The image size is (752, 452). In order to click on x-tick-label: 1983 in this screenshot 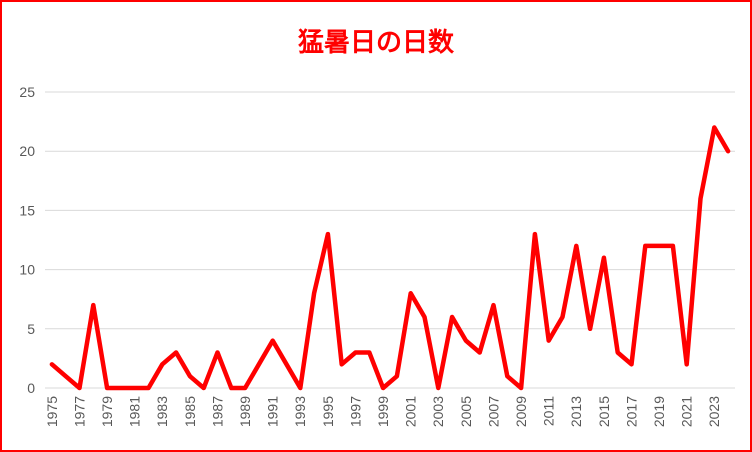, I will do `click(162, 411)`.